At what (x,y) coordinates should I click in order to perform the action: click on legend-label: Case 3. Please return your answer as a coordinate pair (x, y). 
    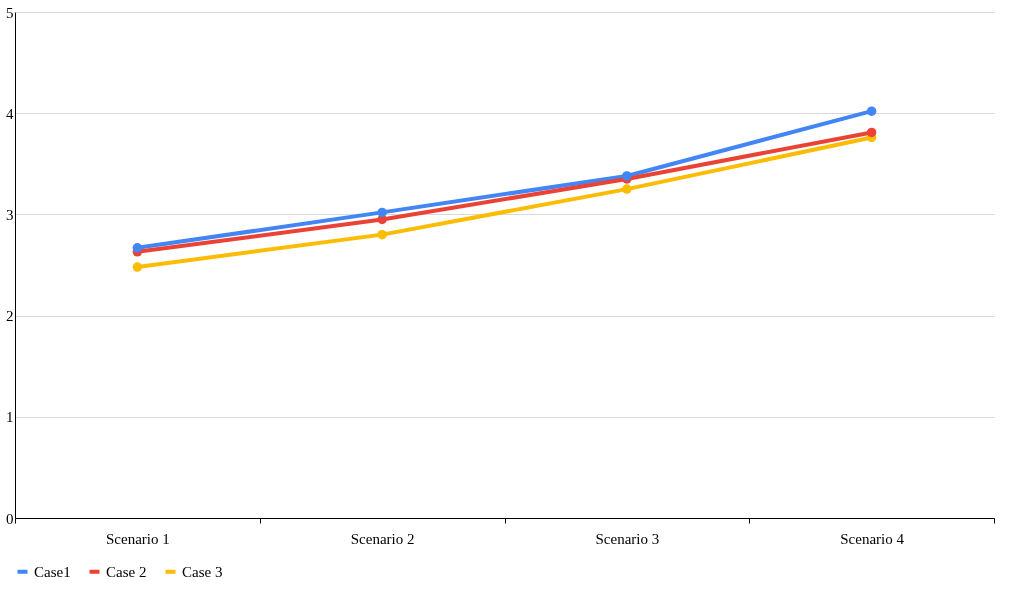
    Looking at the image, I should click on (202, 571).